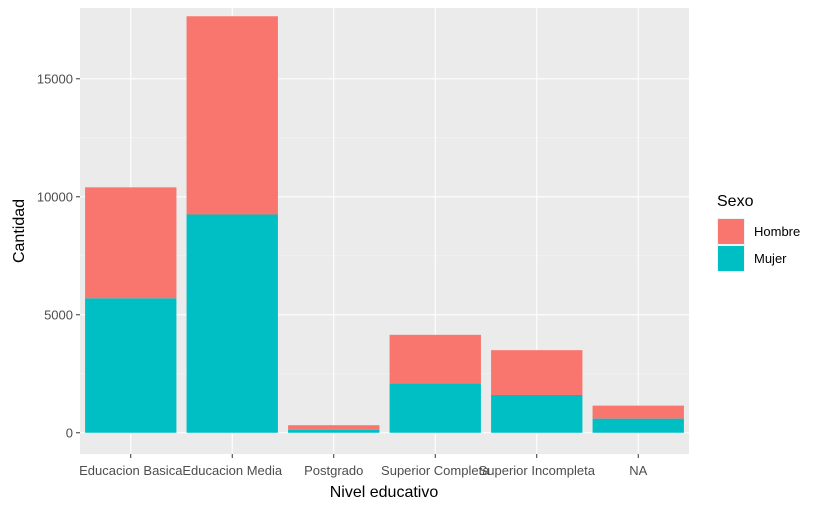 The width and height of the screenshot is (826, 510). Describe the element at coordinates (232, 470) in the screenshot. I see `x-tick-label: Educacion Media` at that location.